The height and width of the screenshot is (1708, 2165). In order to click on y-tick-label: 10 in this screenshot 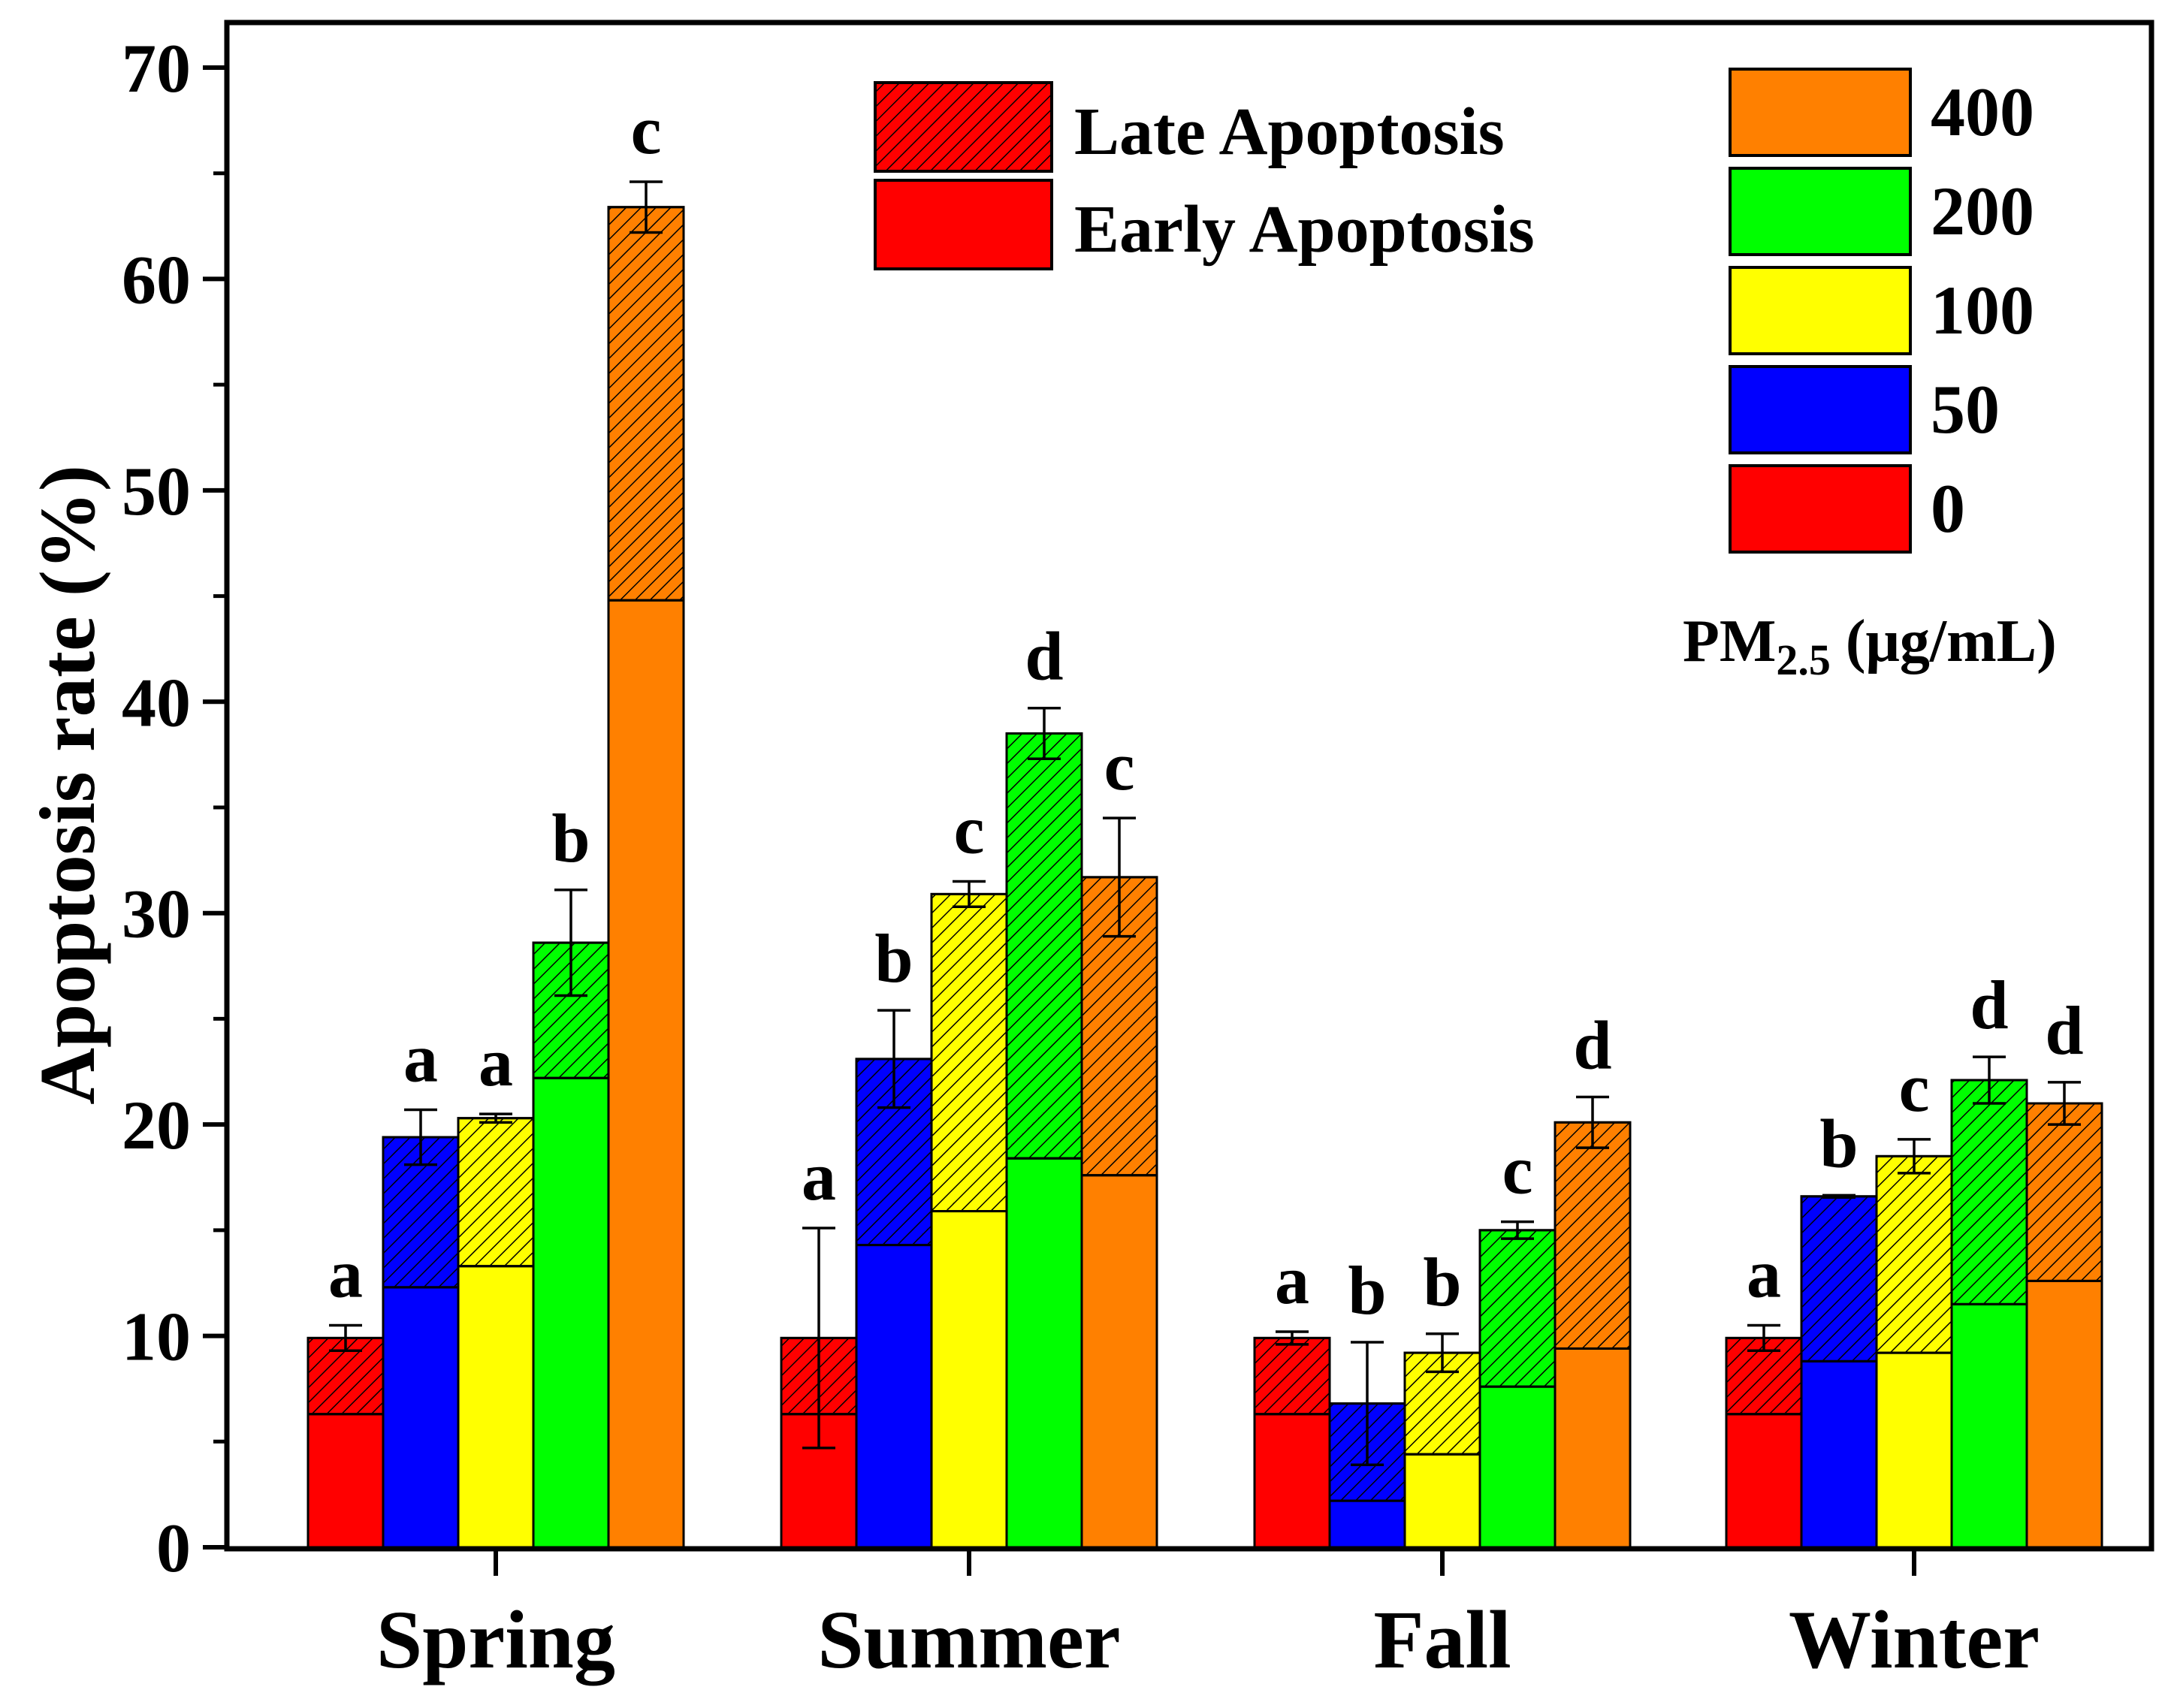, I will do `click(156, 1337)`.